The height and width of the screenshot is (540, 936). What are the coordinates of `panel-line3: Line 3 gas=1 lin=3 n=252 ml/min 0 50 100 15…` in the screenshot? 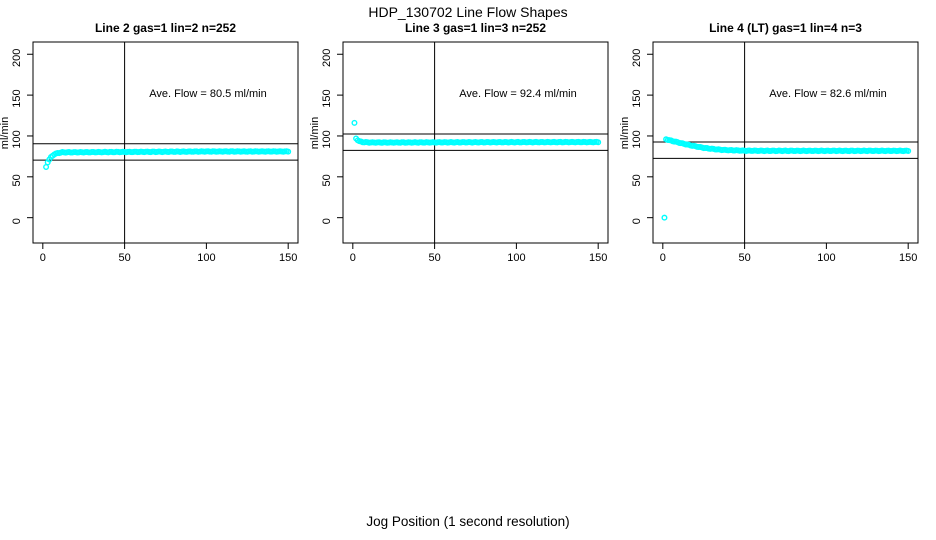 It's located at (459, 142).